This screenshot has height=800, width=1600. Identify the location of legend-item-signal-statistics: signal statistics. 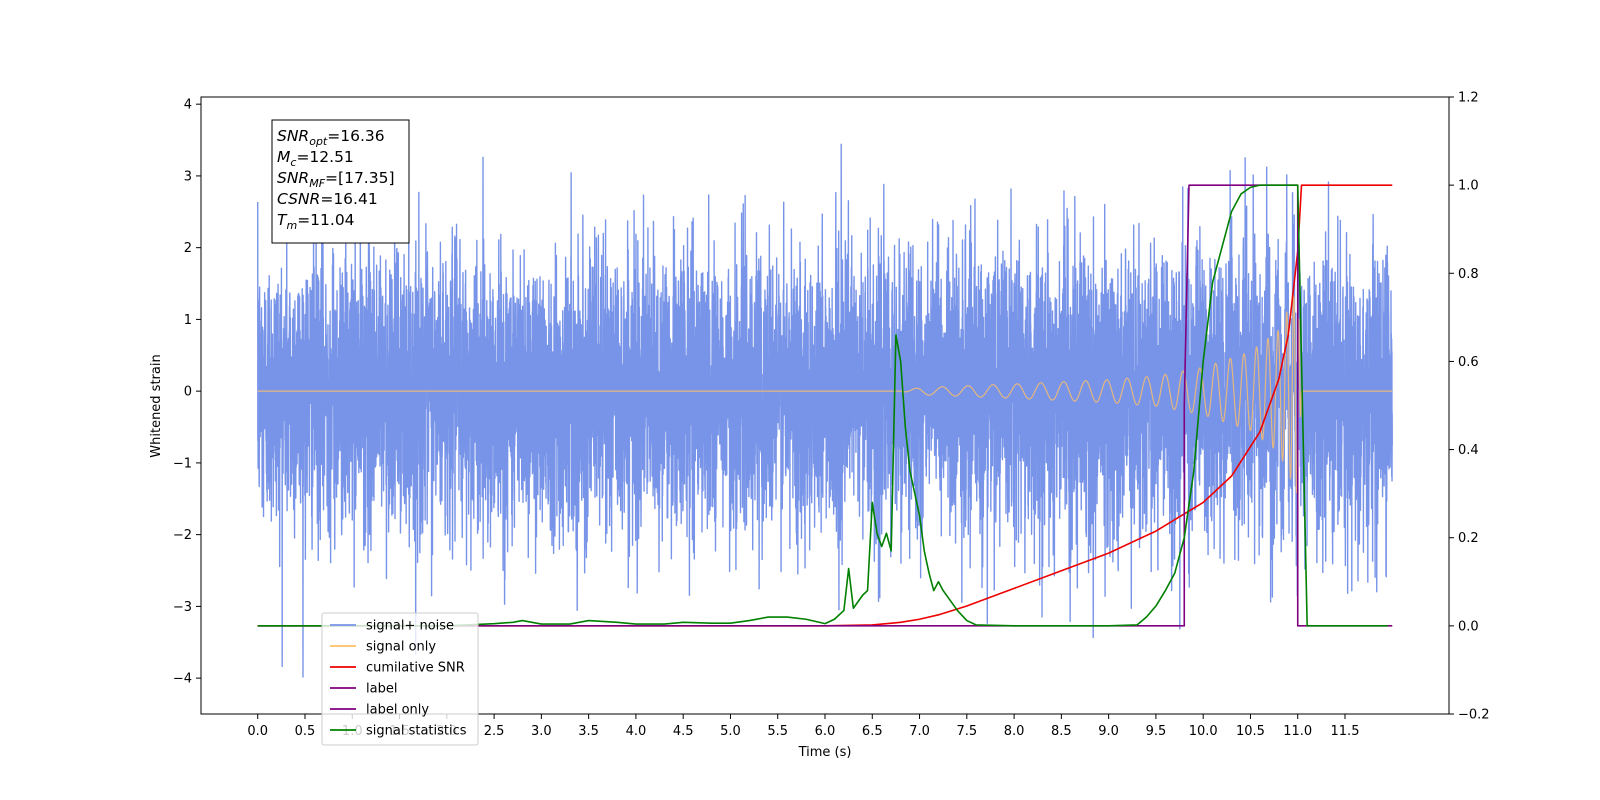
(398, 731).